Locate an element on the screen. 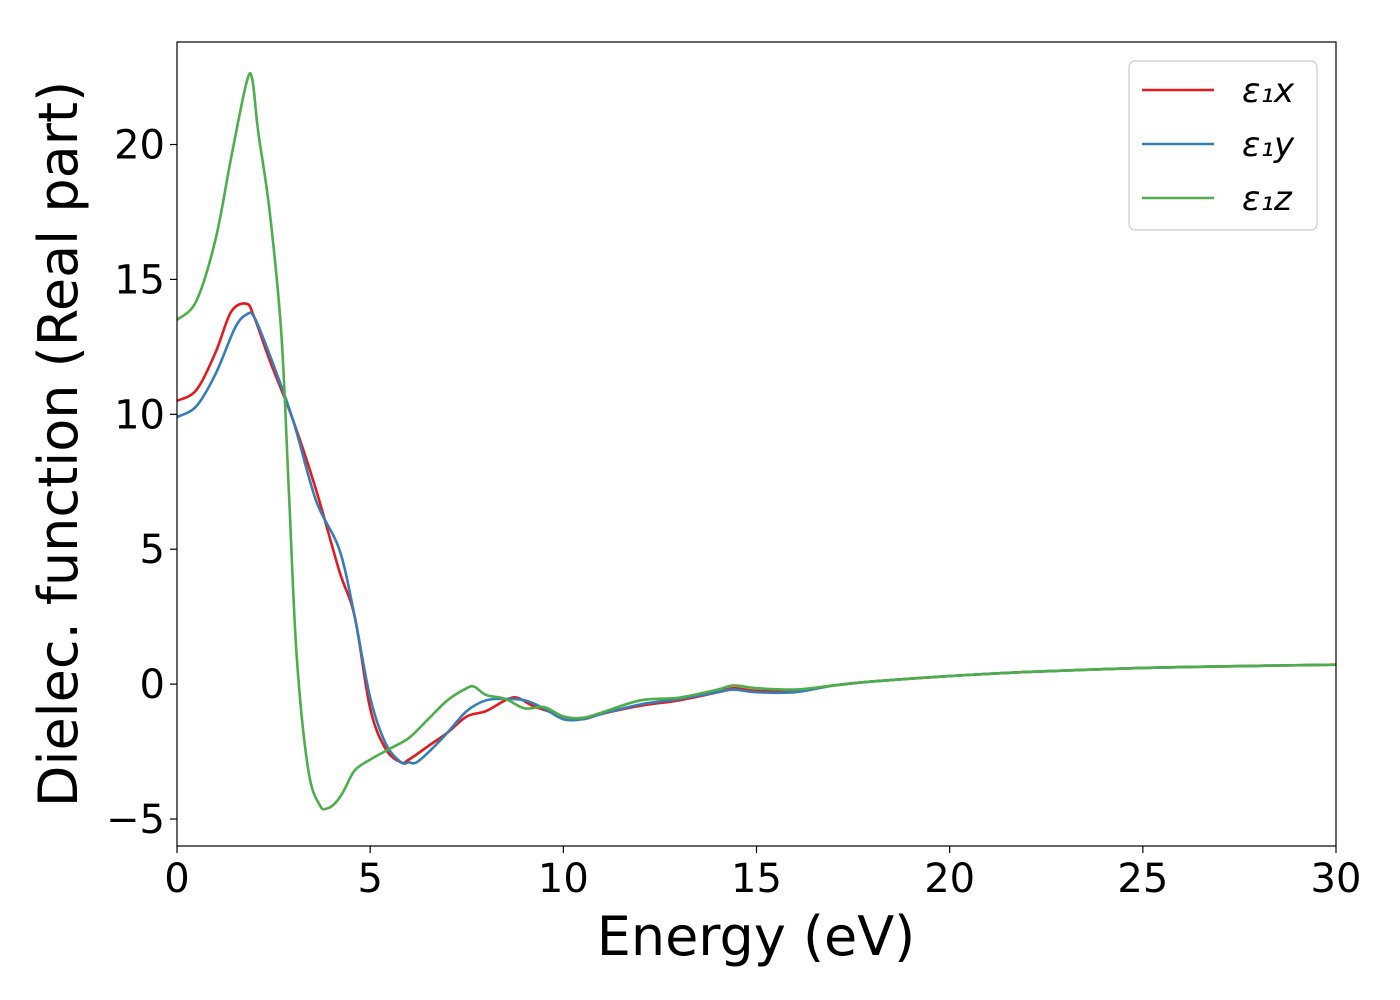 The image size is (1400, 1000). x-tick-label: 5 is located at coordinates (369, 879).